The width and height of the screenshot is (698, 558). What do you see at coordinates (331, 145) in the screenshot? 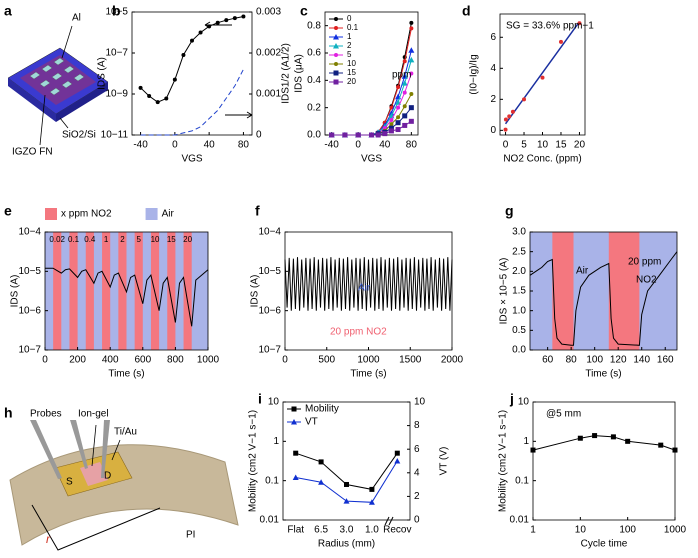
I see `x-tick-label: -40` at bounding box center [331, 145].